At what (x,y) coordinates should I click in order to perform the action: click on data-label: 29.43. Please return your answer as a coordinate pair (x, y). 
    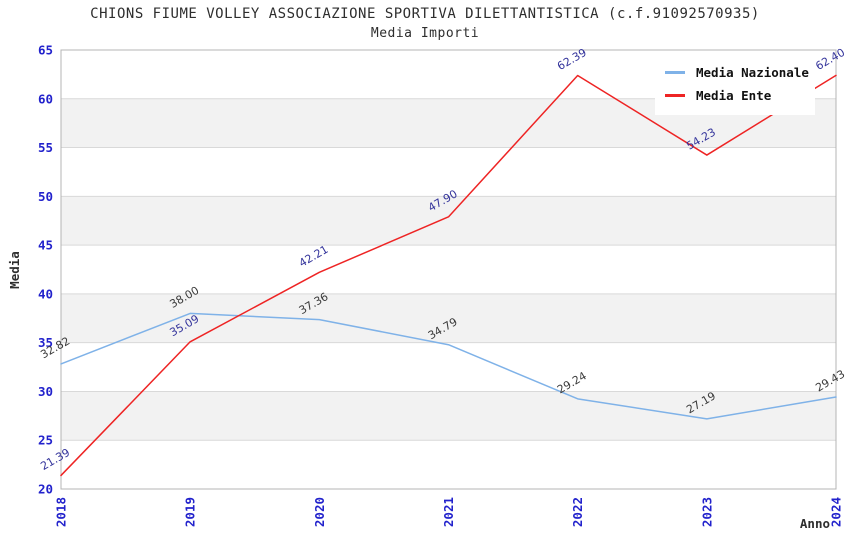
    Looking at the image, I should click on (830, 380).